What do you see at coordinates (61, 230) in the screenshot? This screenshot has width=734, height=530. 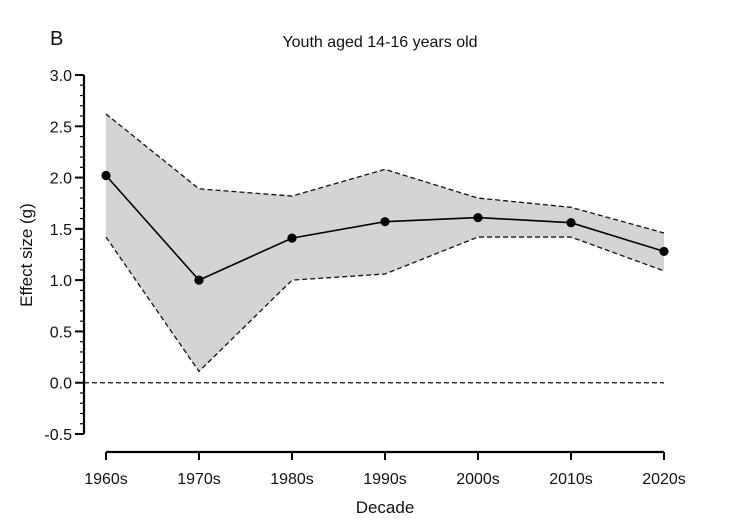 I see `y-tick-label: 1.5` at bounding box center [61, 230].